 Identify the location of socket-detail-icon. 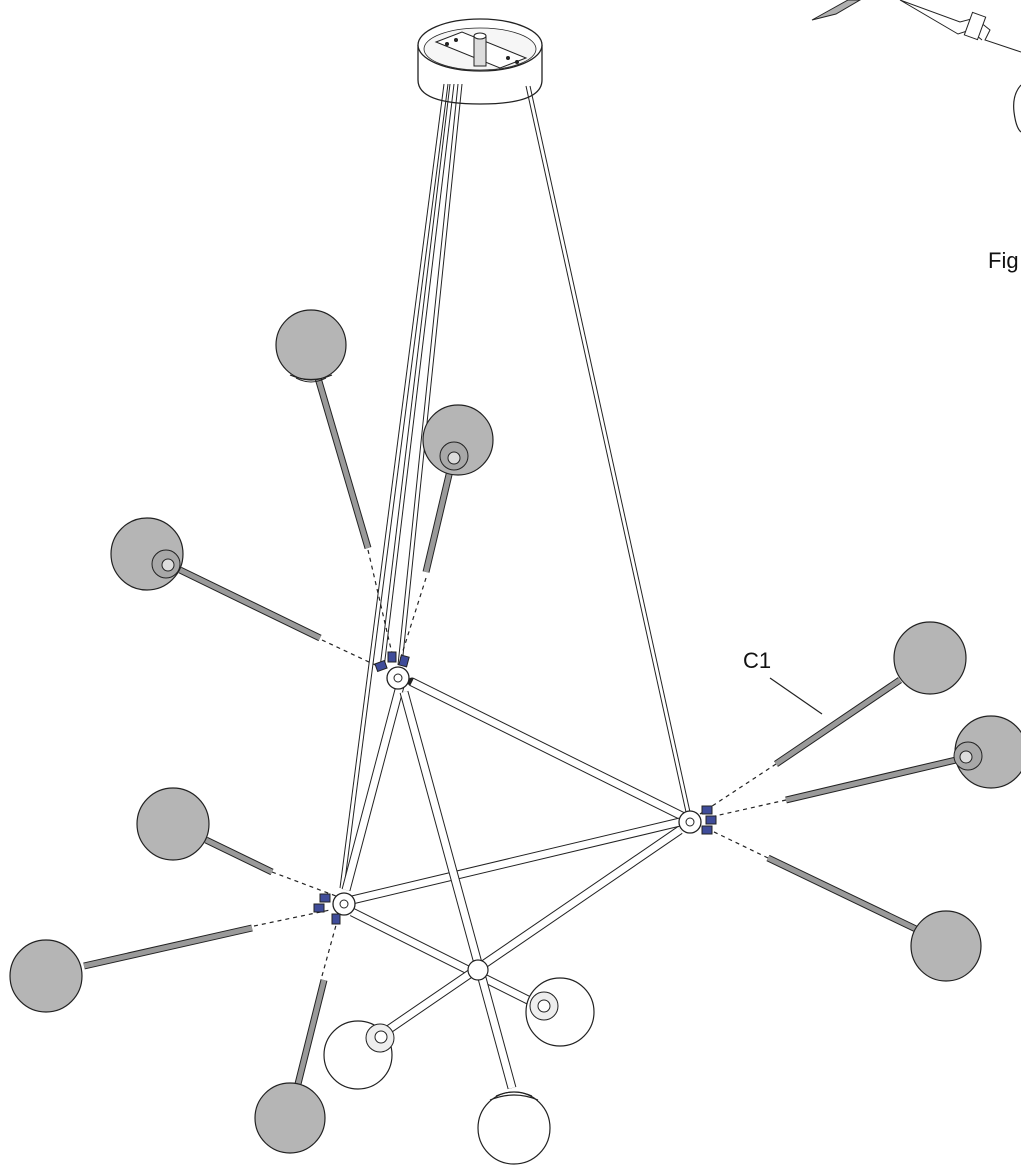
(960, 26).